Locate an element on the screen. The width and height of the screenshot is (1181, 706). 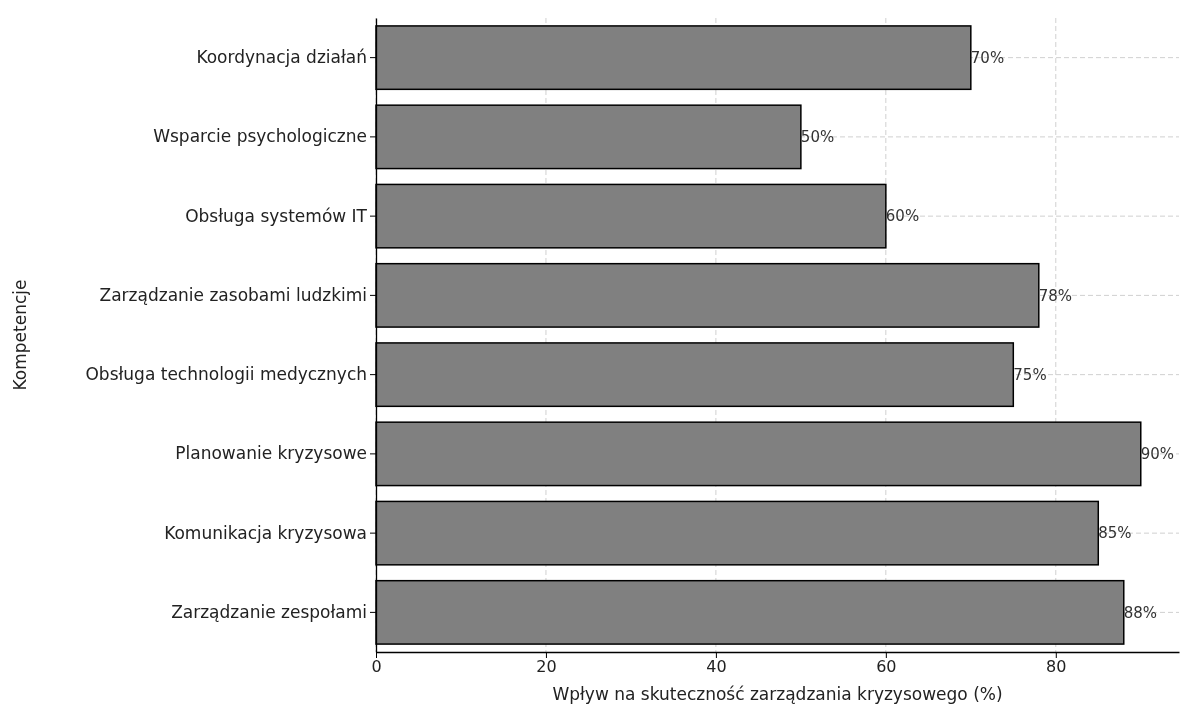
data-label: 78% is located at coordinates (1055, 295).